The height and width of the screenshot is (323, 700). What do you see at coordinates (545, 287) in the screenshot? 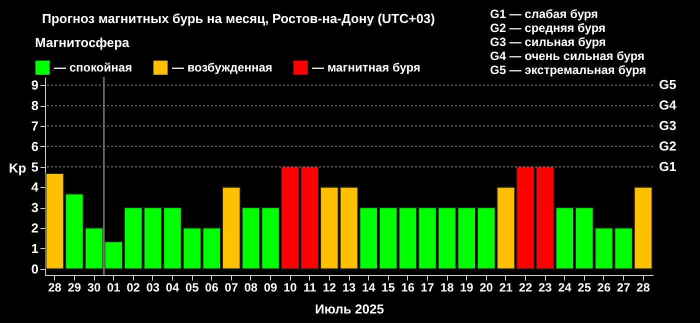
I see `x-tick-label: 23` at bounding box center [545, 287].